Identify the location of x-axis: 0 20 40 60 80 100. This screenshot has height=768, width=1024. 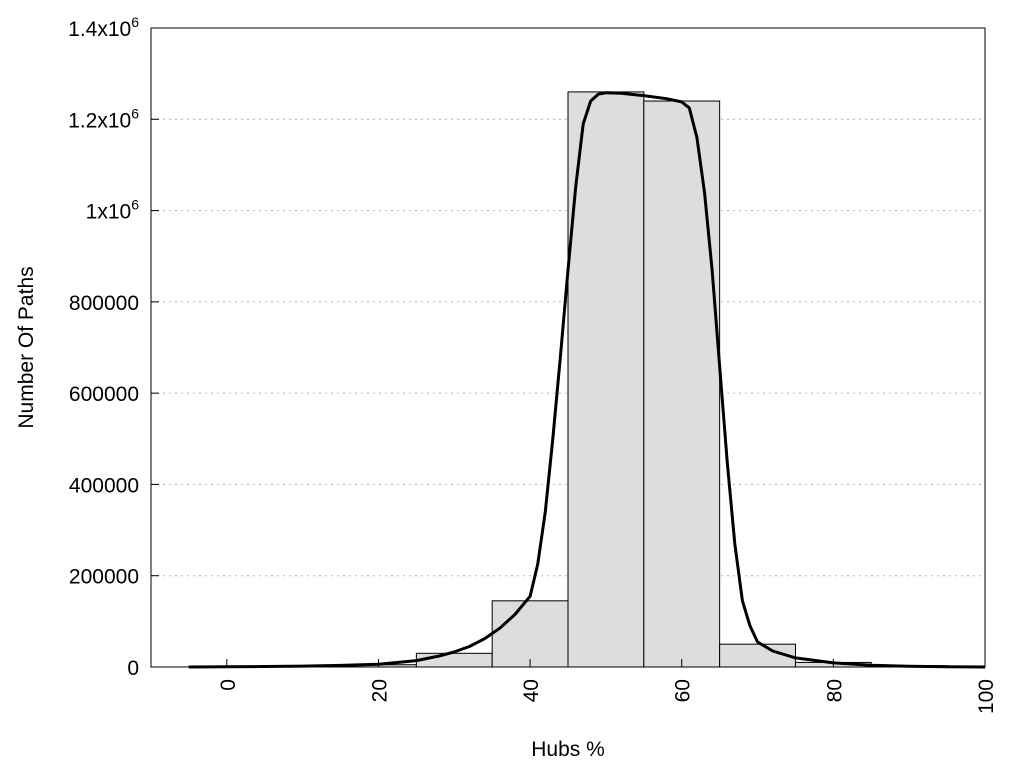
(607, 686).